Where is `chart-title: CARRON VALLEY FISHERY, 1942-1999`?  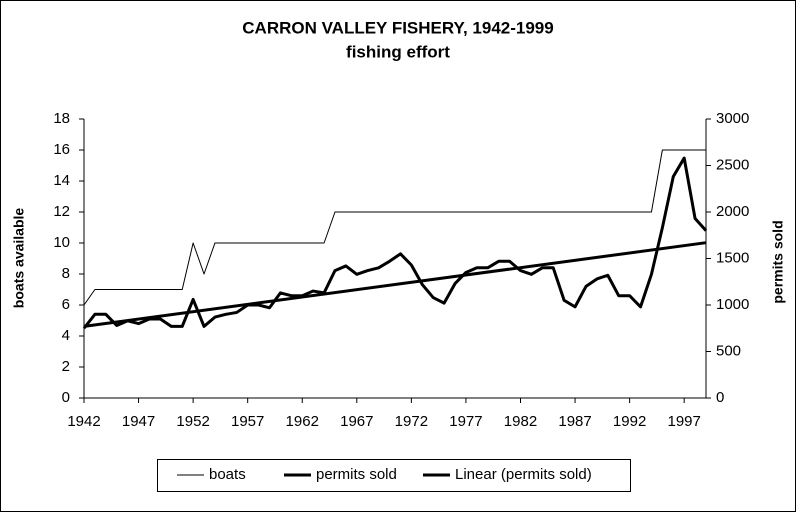 chart-title: CARRON VALLEY FISHERY, 1942-1999 is located at coordinates (397, 27).